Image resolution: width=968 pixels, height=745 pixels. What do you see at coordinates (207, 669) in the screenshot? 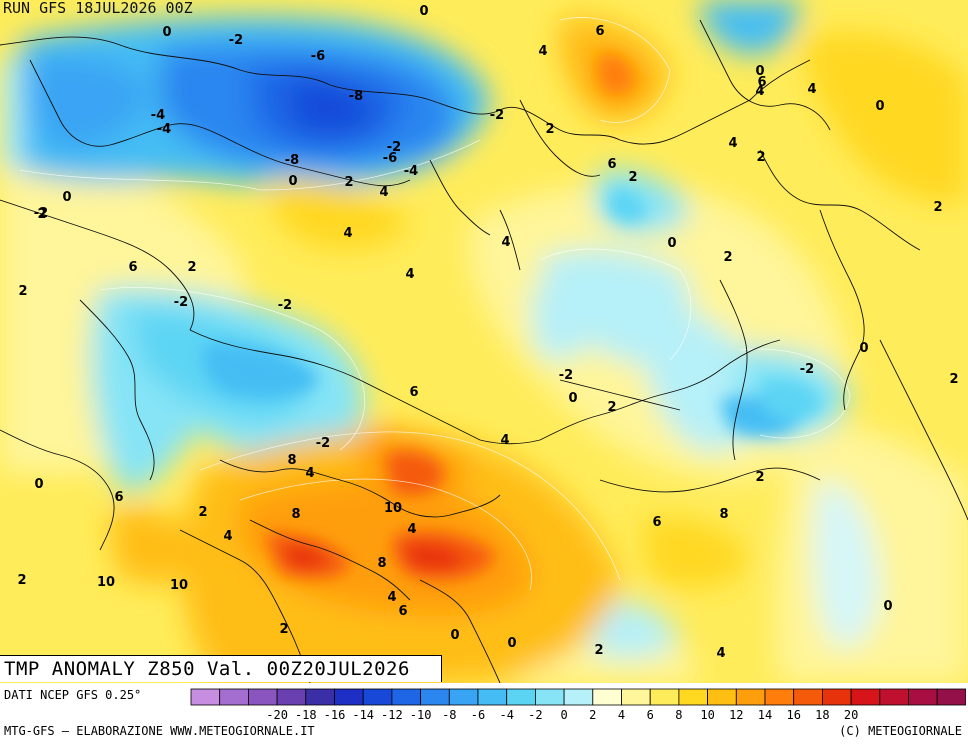
I see `map-title: TMP ANOMALY Z850 Val. 00Z20JUL2026` at bounding box center [207, 669].